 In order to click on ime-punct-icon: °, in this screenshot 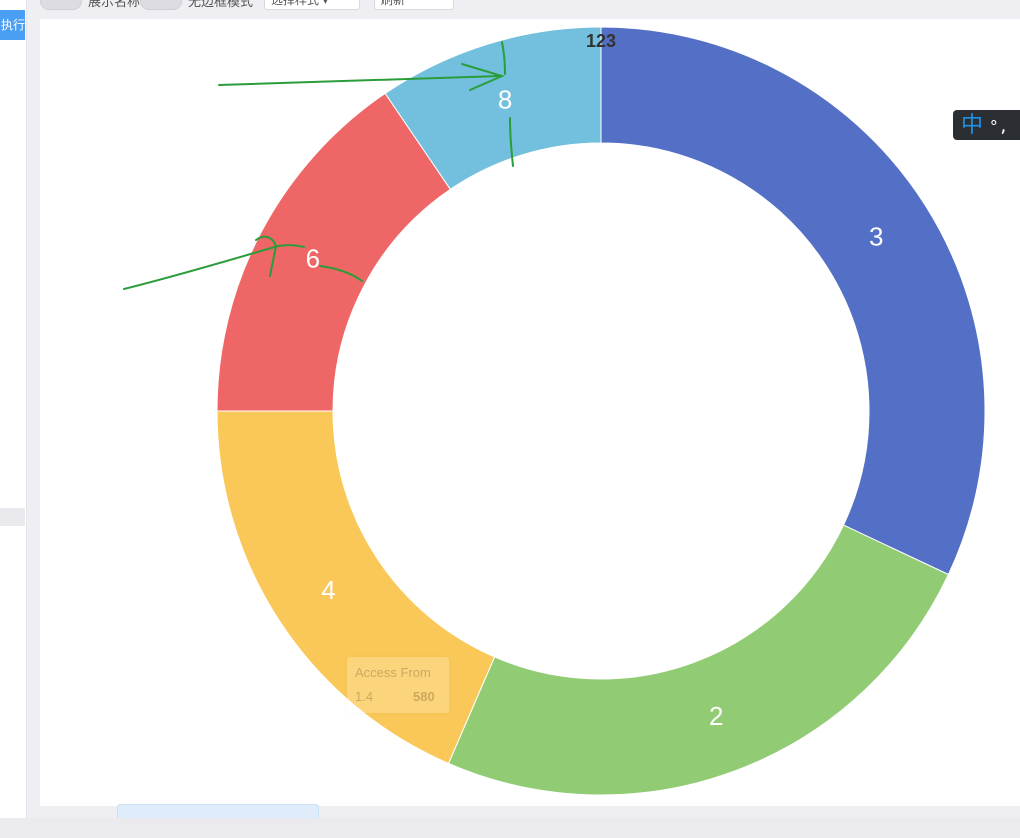, I will do `click(999, 126)`.